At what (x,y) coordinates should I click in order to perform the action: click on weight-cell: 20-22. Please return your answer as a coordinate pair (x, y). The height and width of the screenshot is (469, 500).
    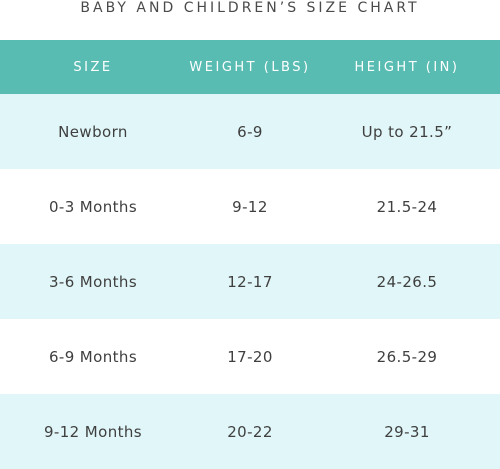
    Looking at the image, I should click on (250, 431).